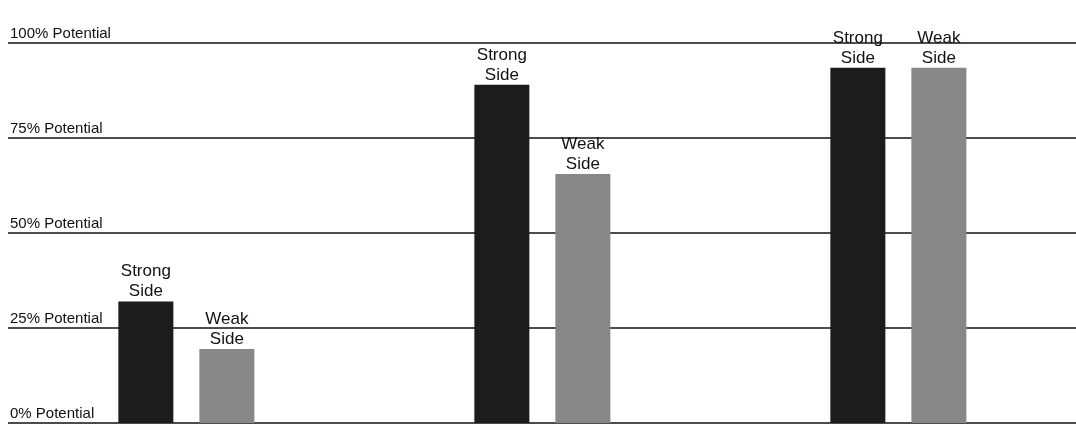  I want to click on y-tick-label: 0% Potential, so click(52, 412).